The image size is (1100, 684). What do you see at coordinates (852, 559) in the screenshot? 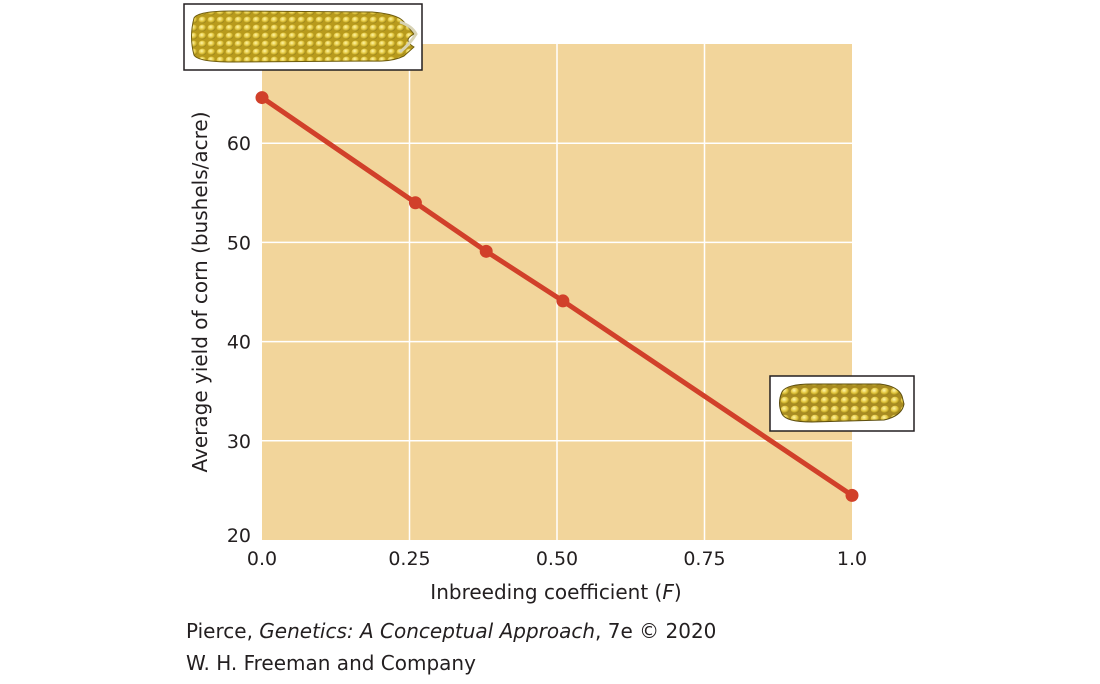
I see `x-tick-label: 1.0` at bounding box center [852, 559].